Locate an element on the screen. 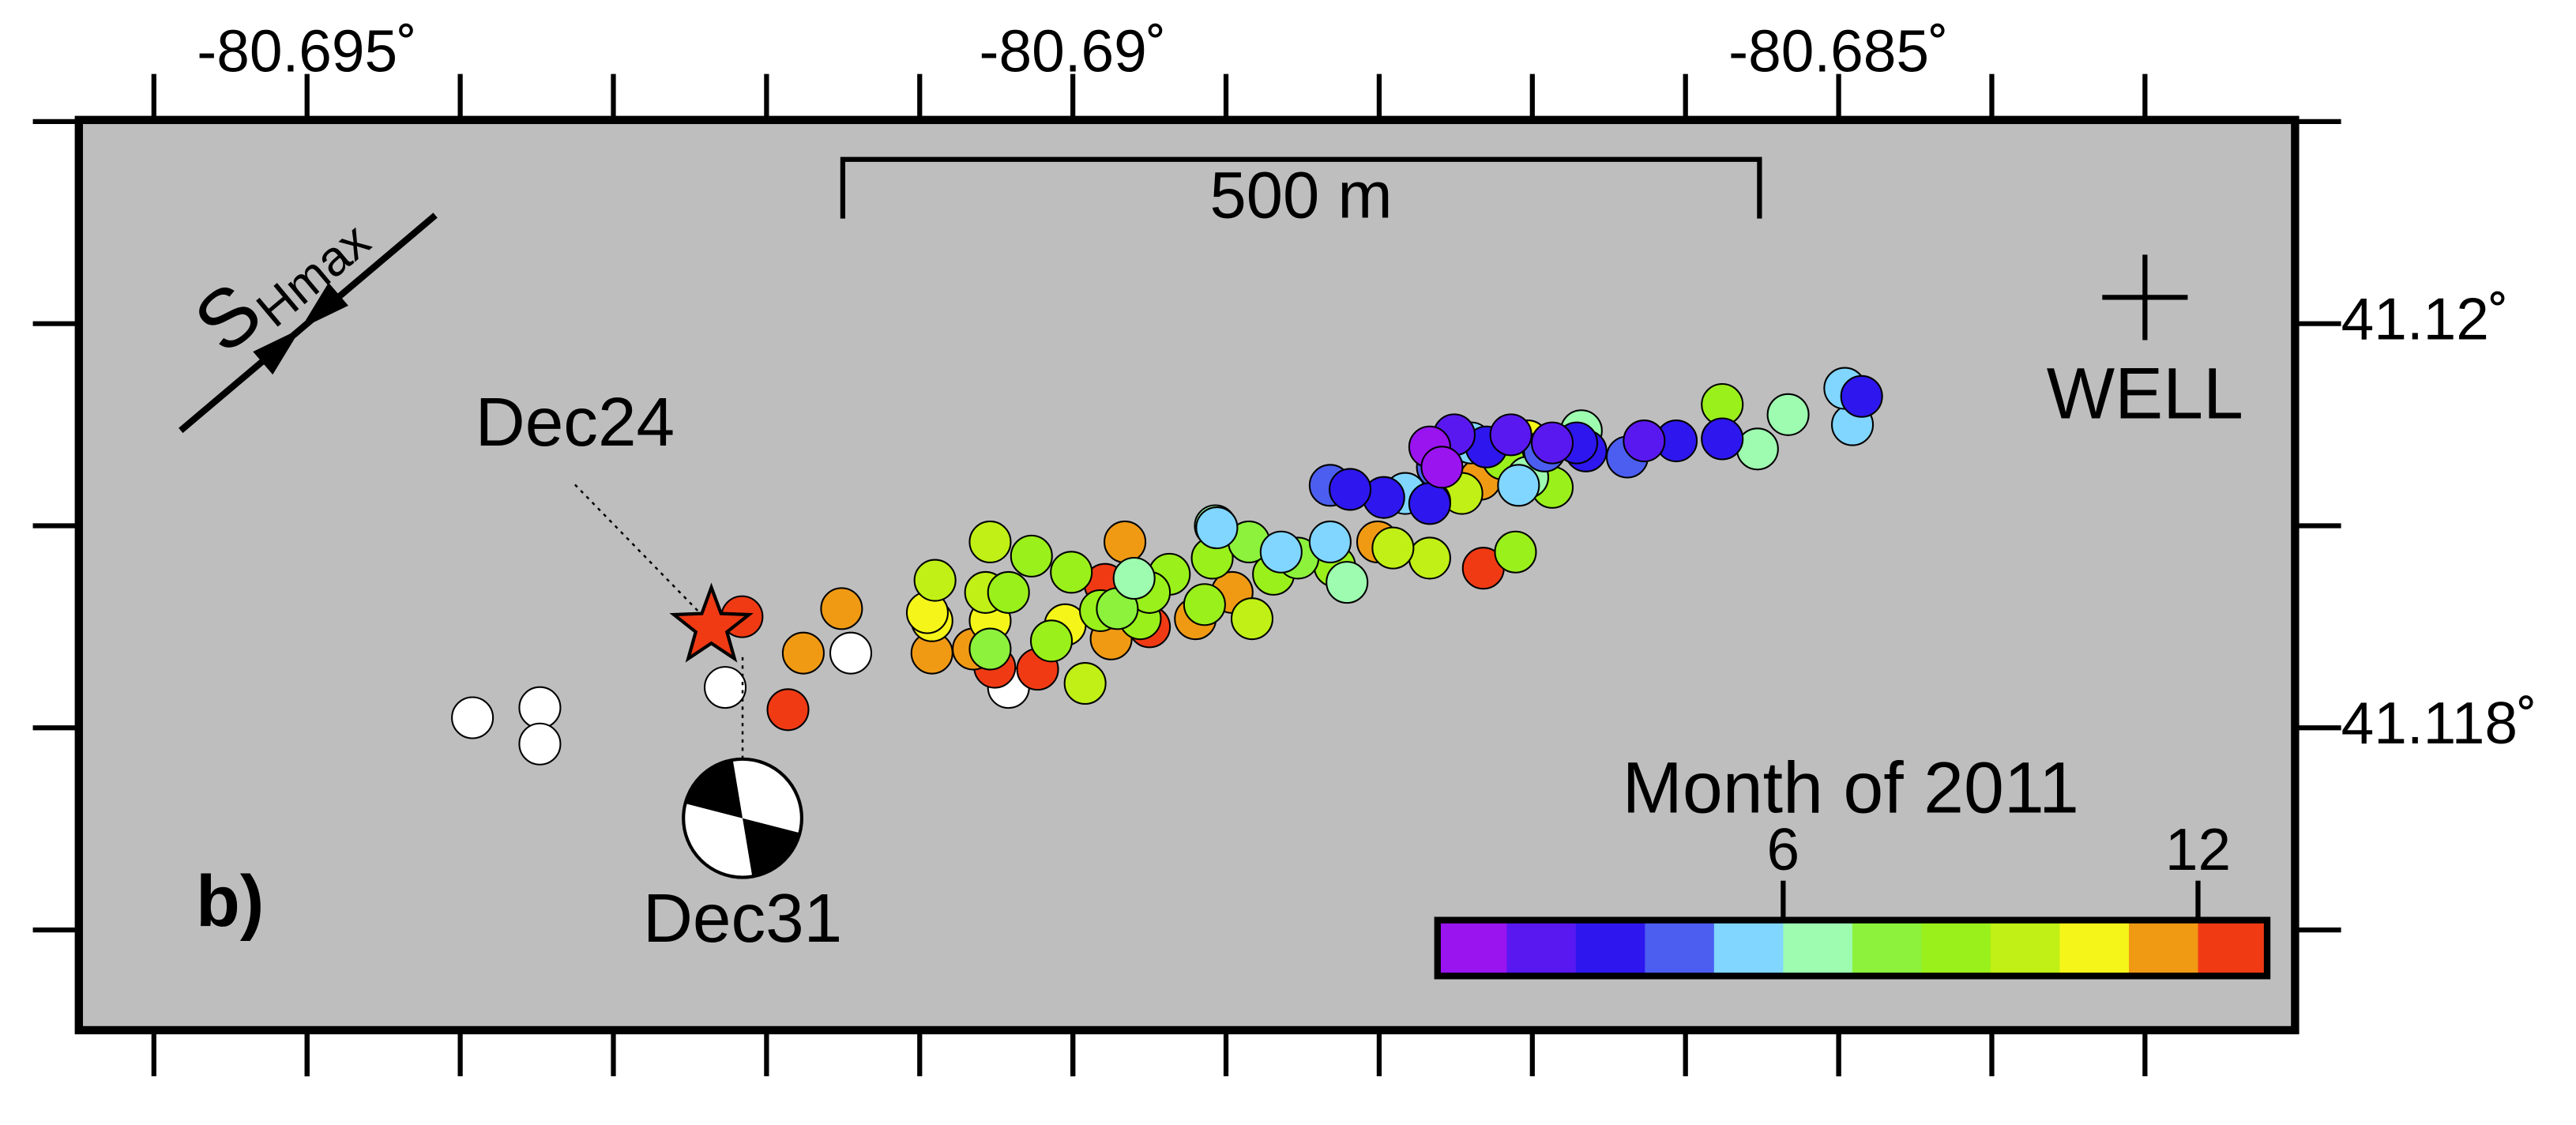  x-tick-label: -80.69˚ is located at coordinates (1073, 50).